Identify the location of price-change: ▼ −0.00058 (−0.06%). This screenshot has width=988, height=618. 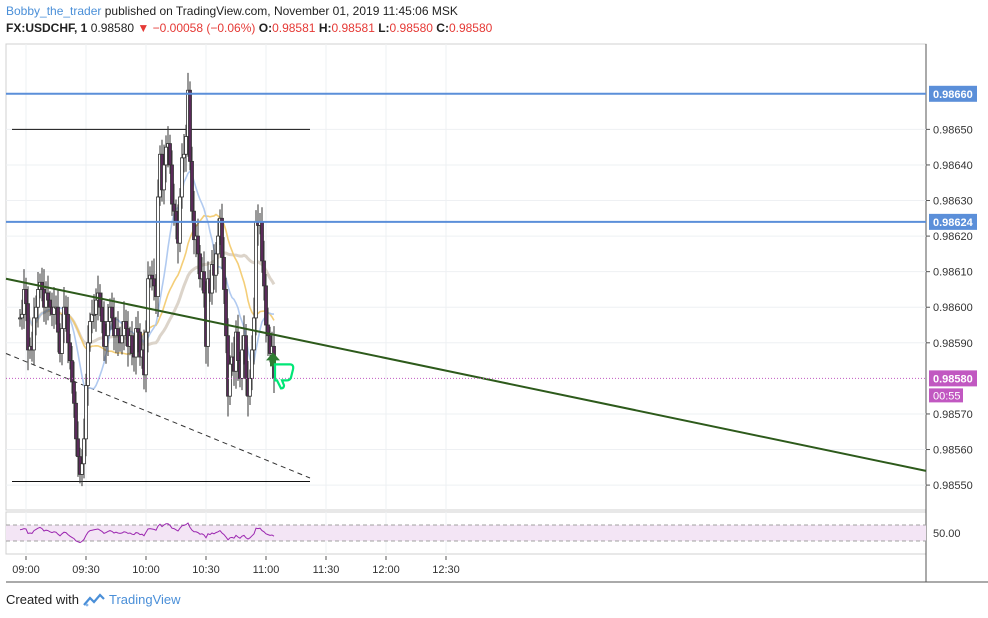
(196, 28).